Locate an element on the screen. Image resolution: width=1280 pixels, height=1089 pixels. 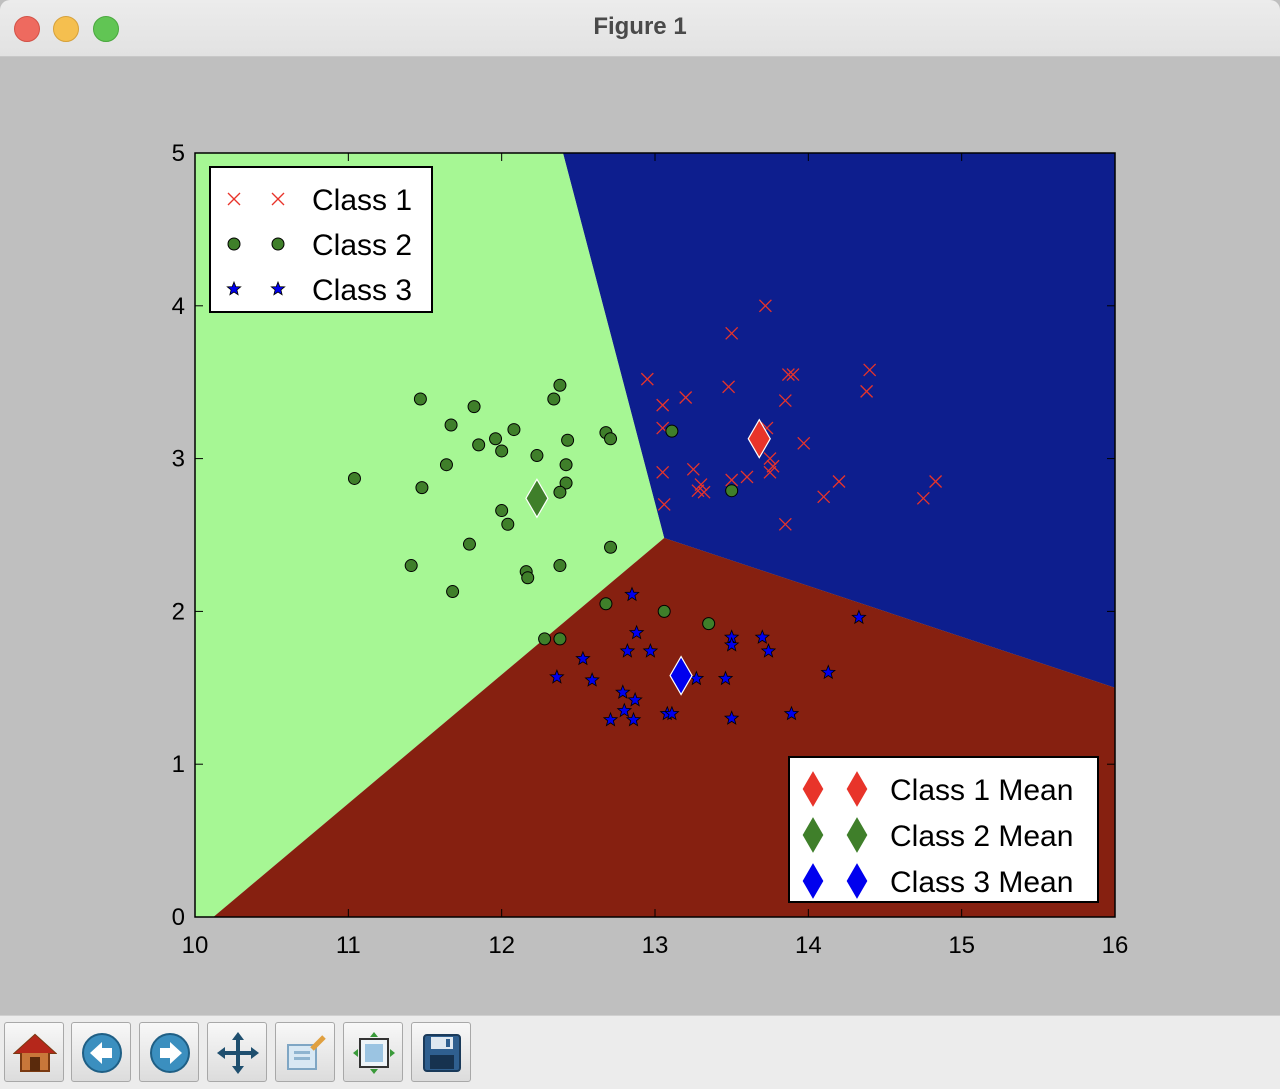
mean-legend-label: Class 2 Mean is located at coordinates (981, 836).